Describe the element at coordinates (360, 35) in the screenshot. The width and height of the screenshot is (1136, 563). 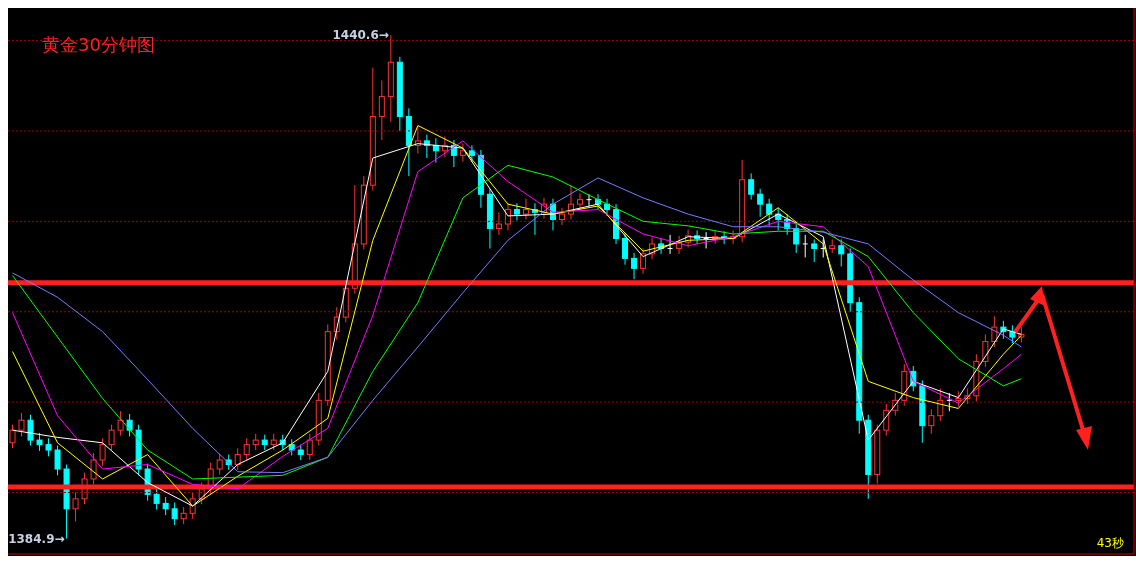
I see `annotation: 1440.6→` at that location.